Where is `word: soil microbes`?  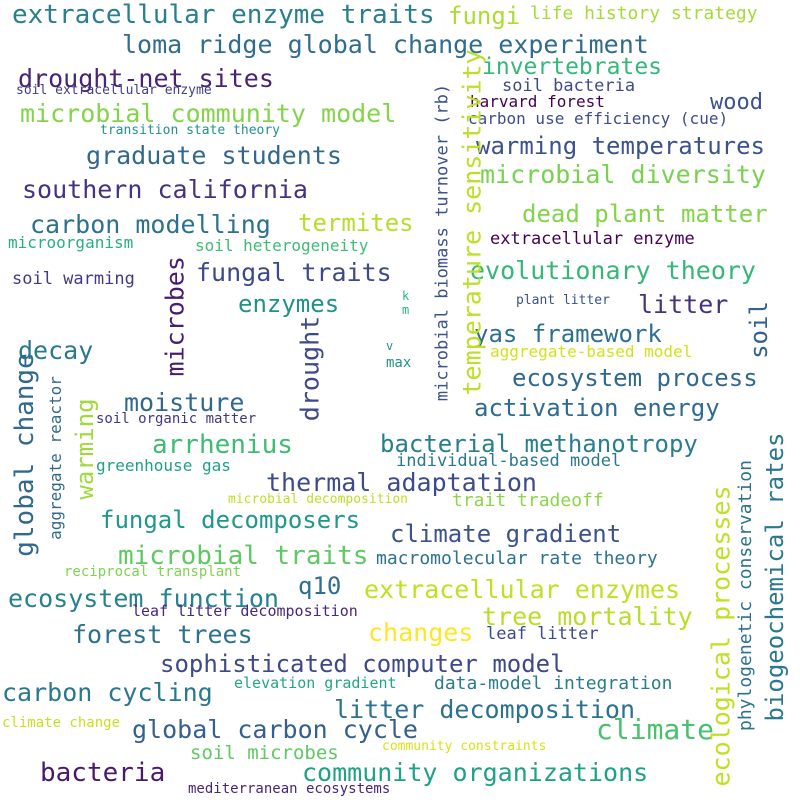 word: soil microbes is located at coordinates (264, 753).